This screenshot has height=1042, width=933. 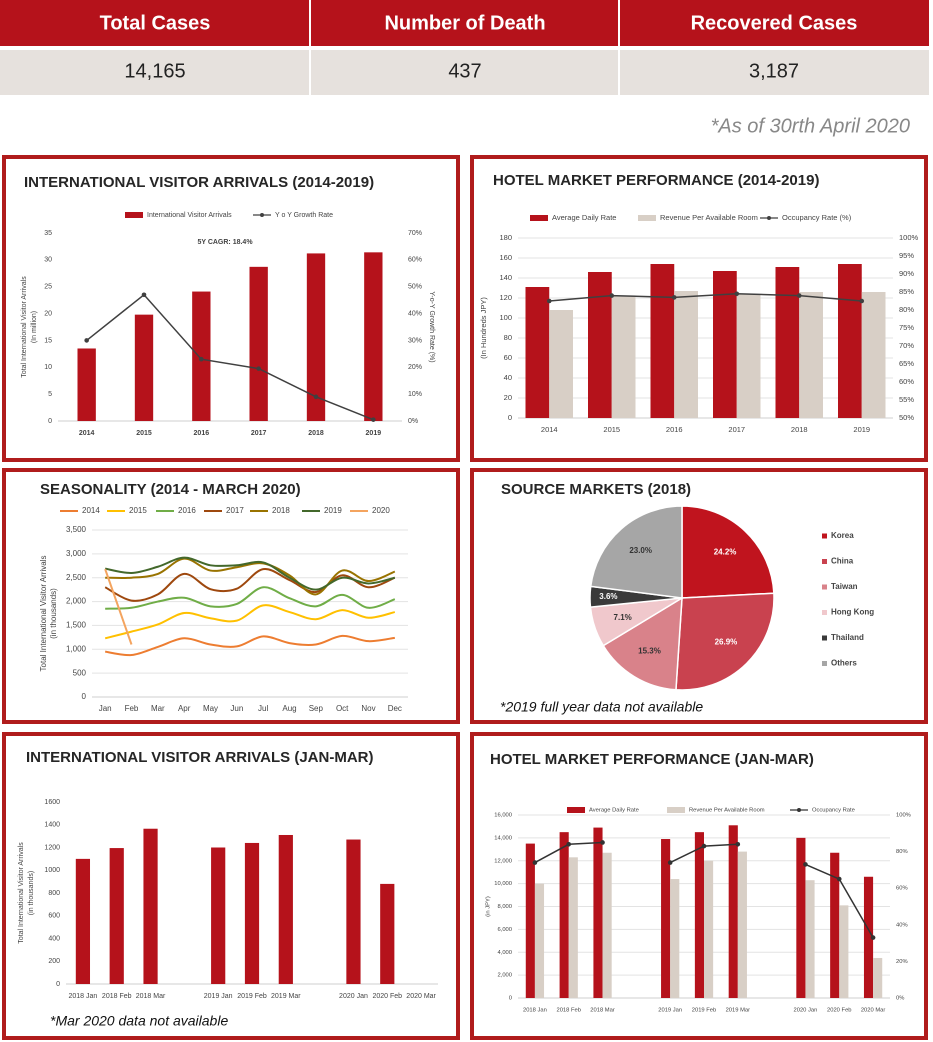 What do you see at coordinates (505, 297) in the screenshot?
I see `y-tick-label: 120` at bounding box center [505, 297].